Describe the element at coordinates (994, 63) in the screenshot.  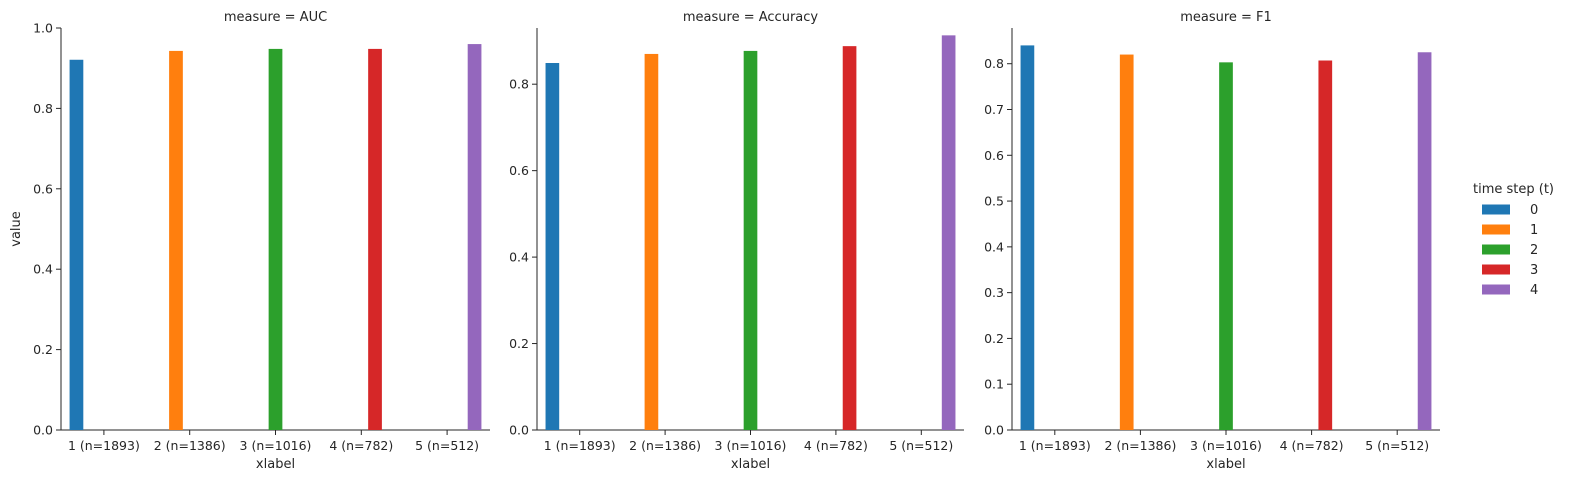
I see `y-tick-label-2-8: 0.8` at that location.